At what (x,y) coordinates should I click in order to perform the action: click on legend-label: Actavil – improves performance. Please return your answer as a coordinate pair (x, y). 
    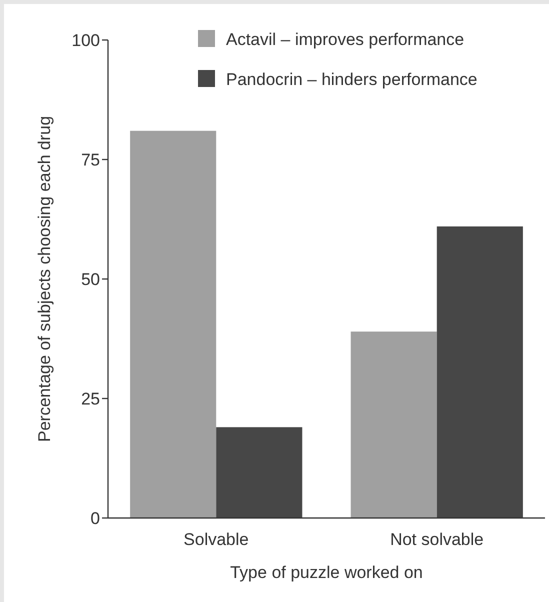
    Looking at the image, I should click on (345, 39).